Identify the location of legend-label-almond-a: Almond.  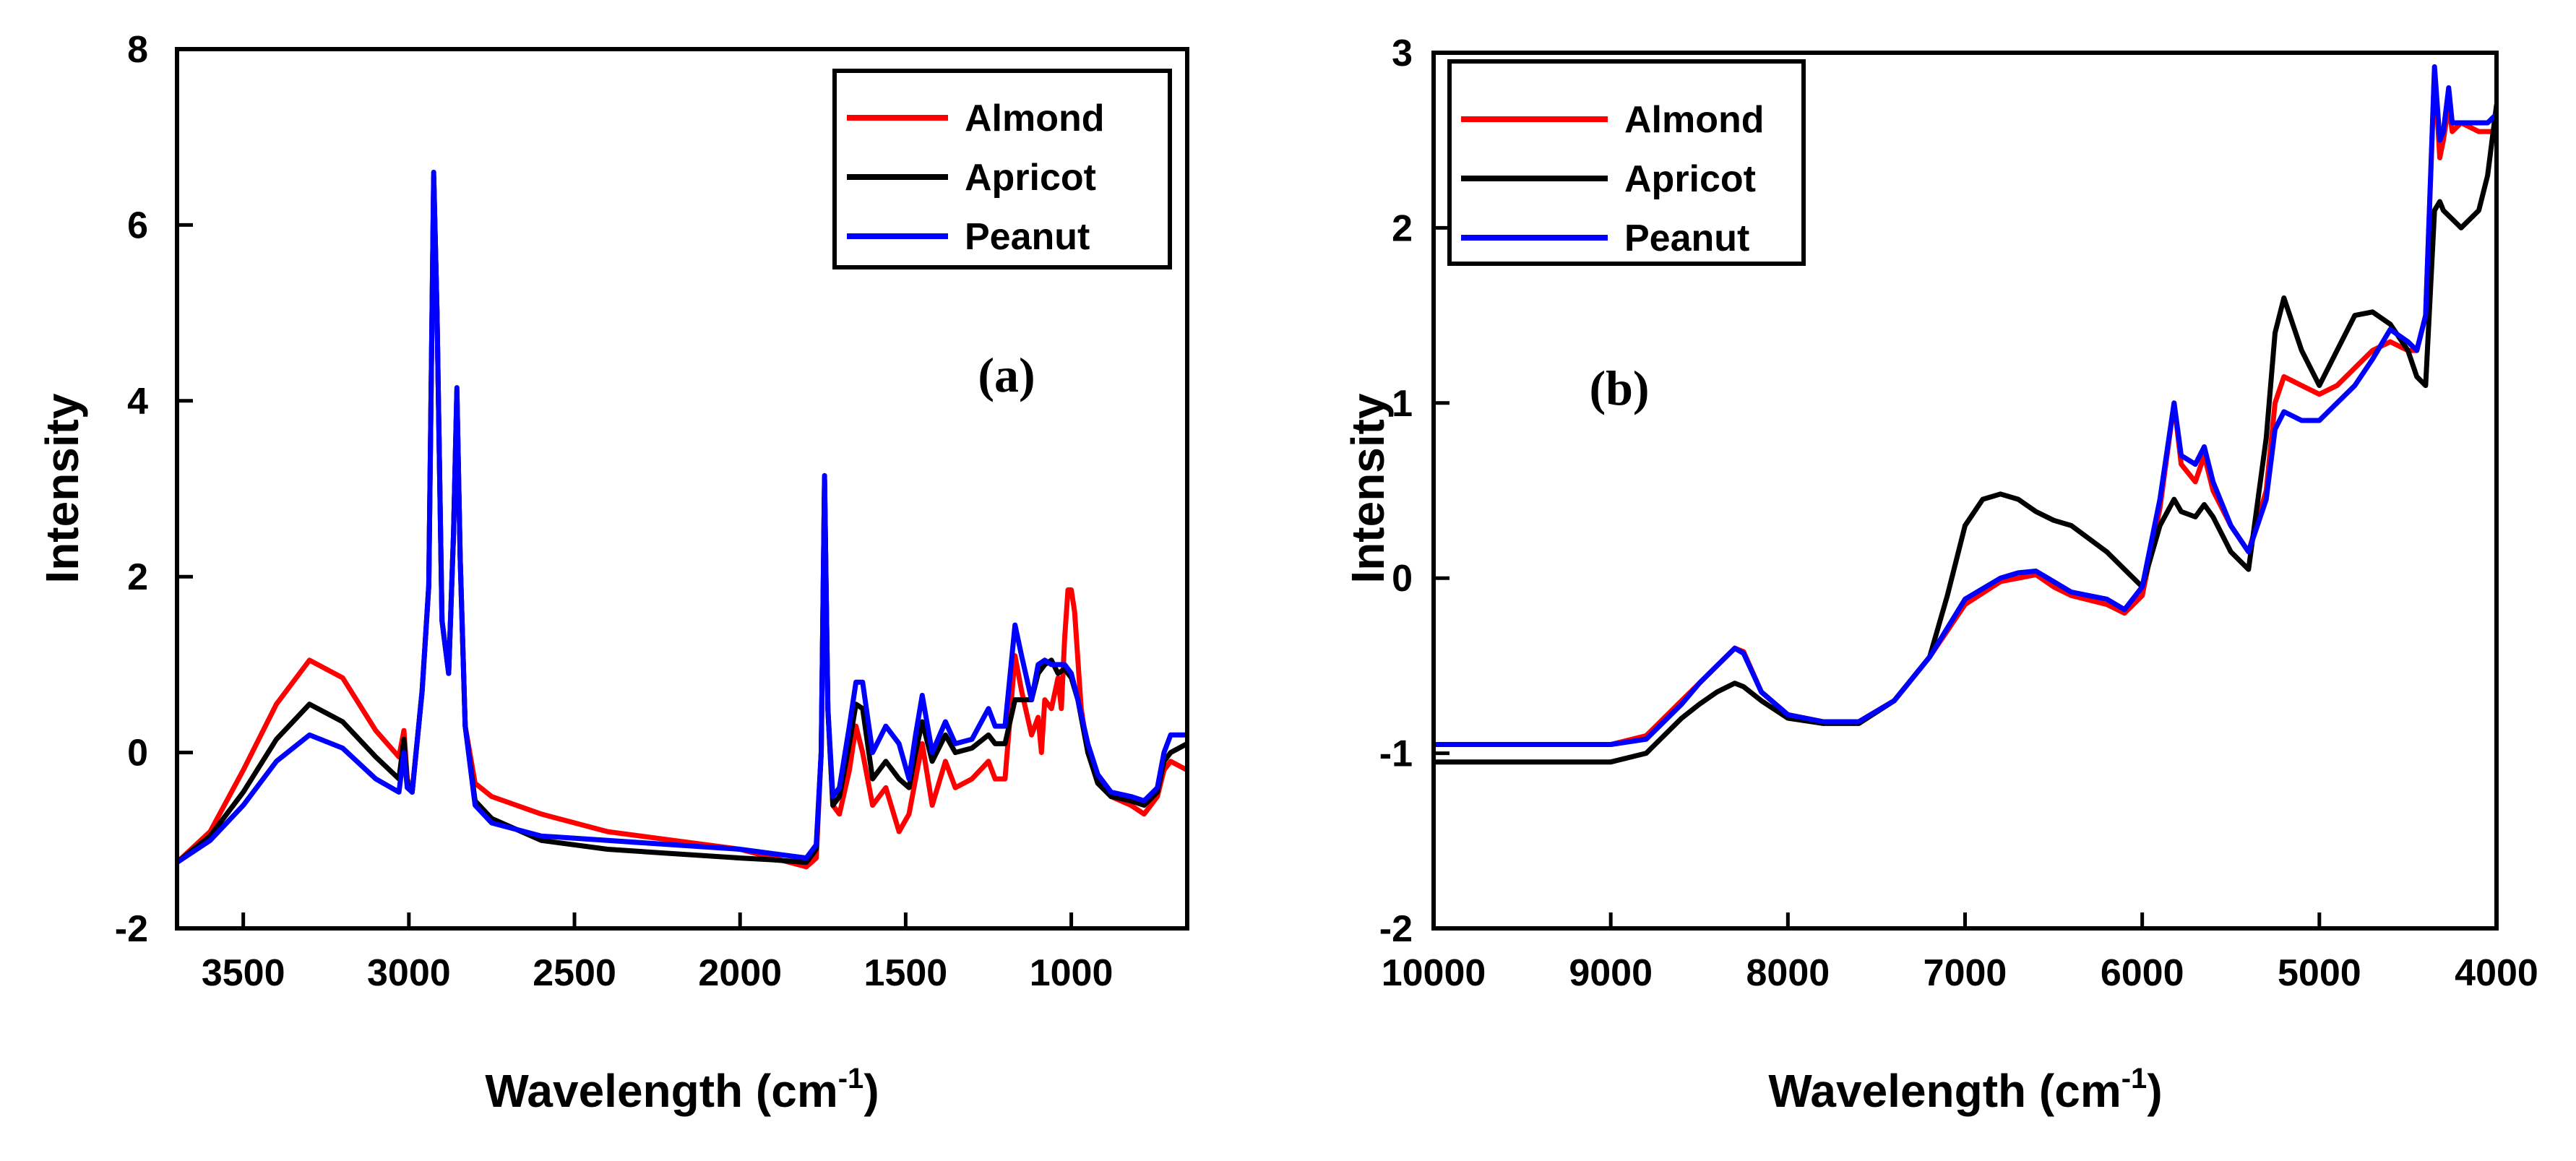
(1035, 118).